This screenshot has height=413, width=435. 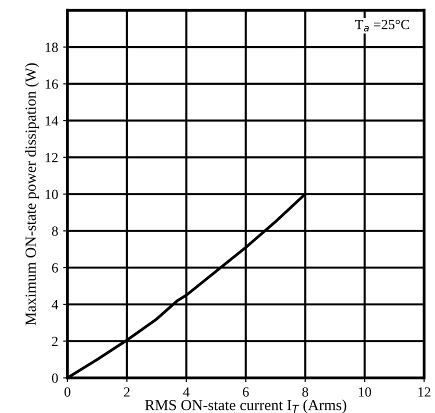 What do you see at coordinates (245, 392) in the screenshot?
I see `x-tick-label: 6` at bounding box center [245, 392].